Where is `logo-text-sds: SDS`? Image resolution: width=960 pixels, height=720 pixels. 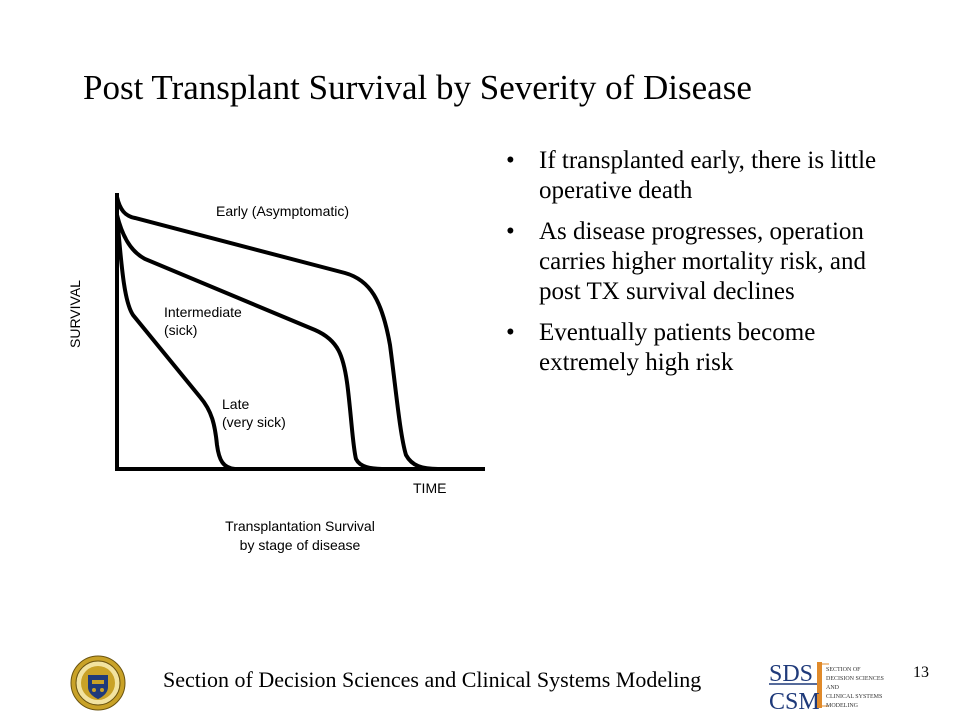 logo-text-sds: SDS is located at coordinates (791, 674).